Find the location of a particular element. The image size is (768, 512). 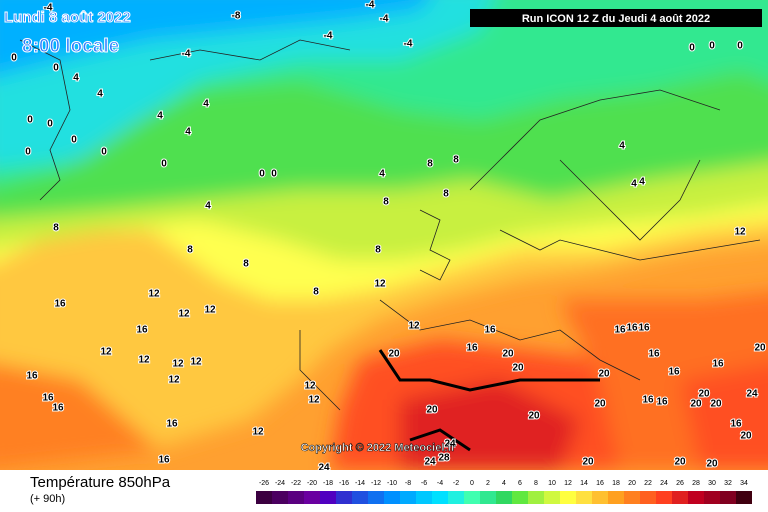

legend-value: 10 is located at coordinates (552, 483).